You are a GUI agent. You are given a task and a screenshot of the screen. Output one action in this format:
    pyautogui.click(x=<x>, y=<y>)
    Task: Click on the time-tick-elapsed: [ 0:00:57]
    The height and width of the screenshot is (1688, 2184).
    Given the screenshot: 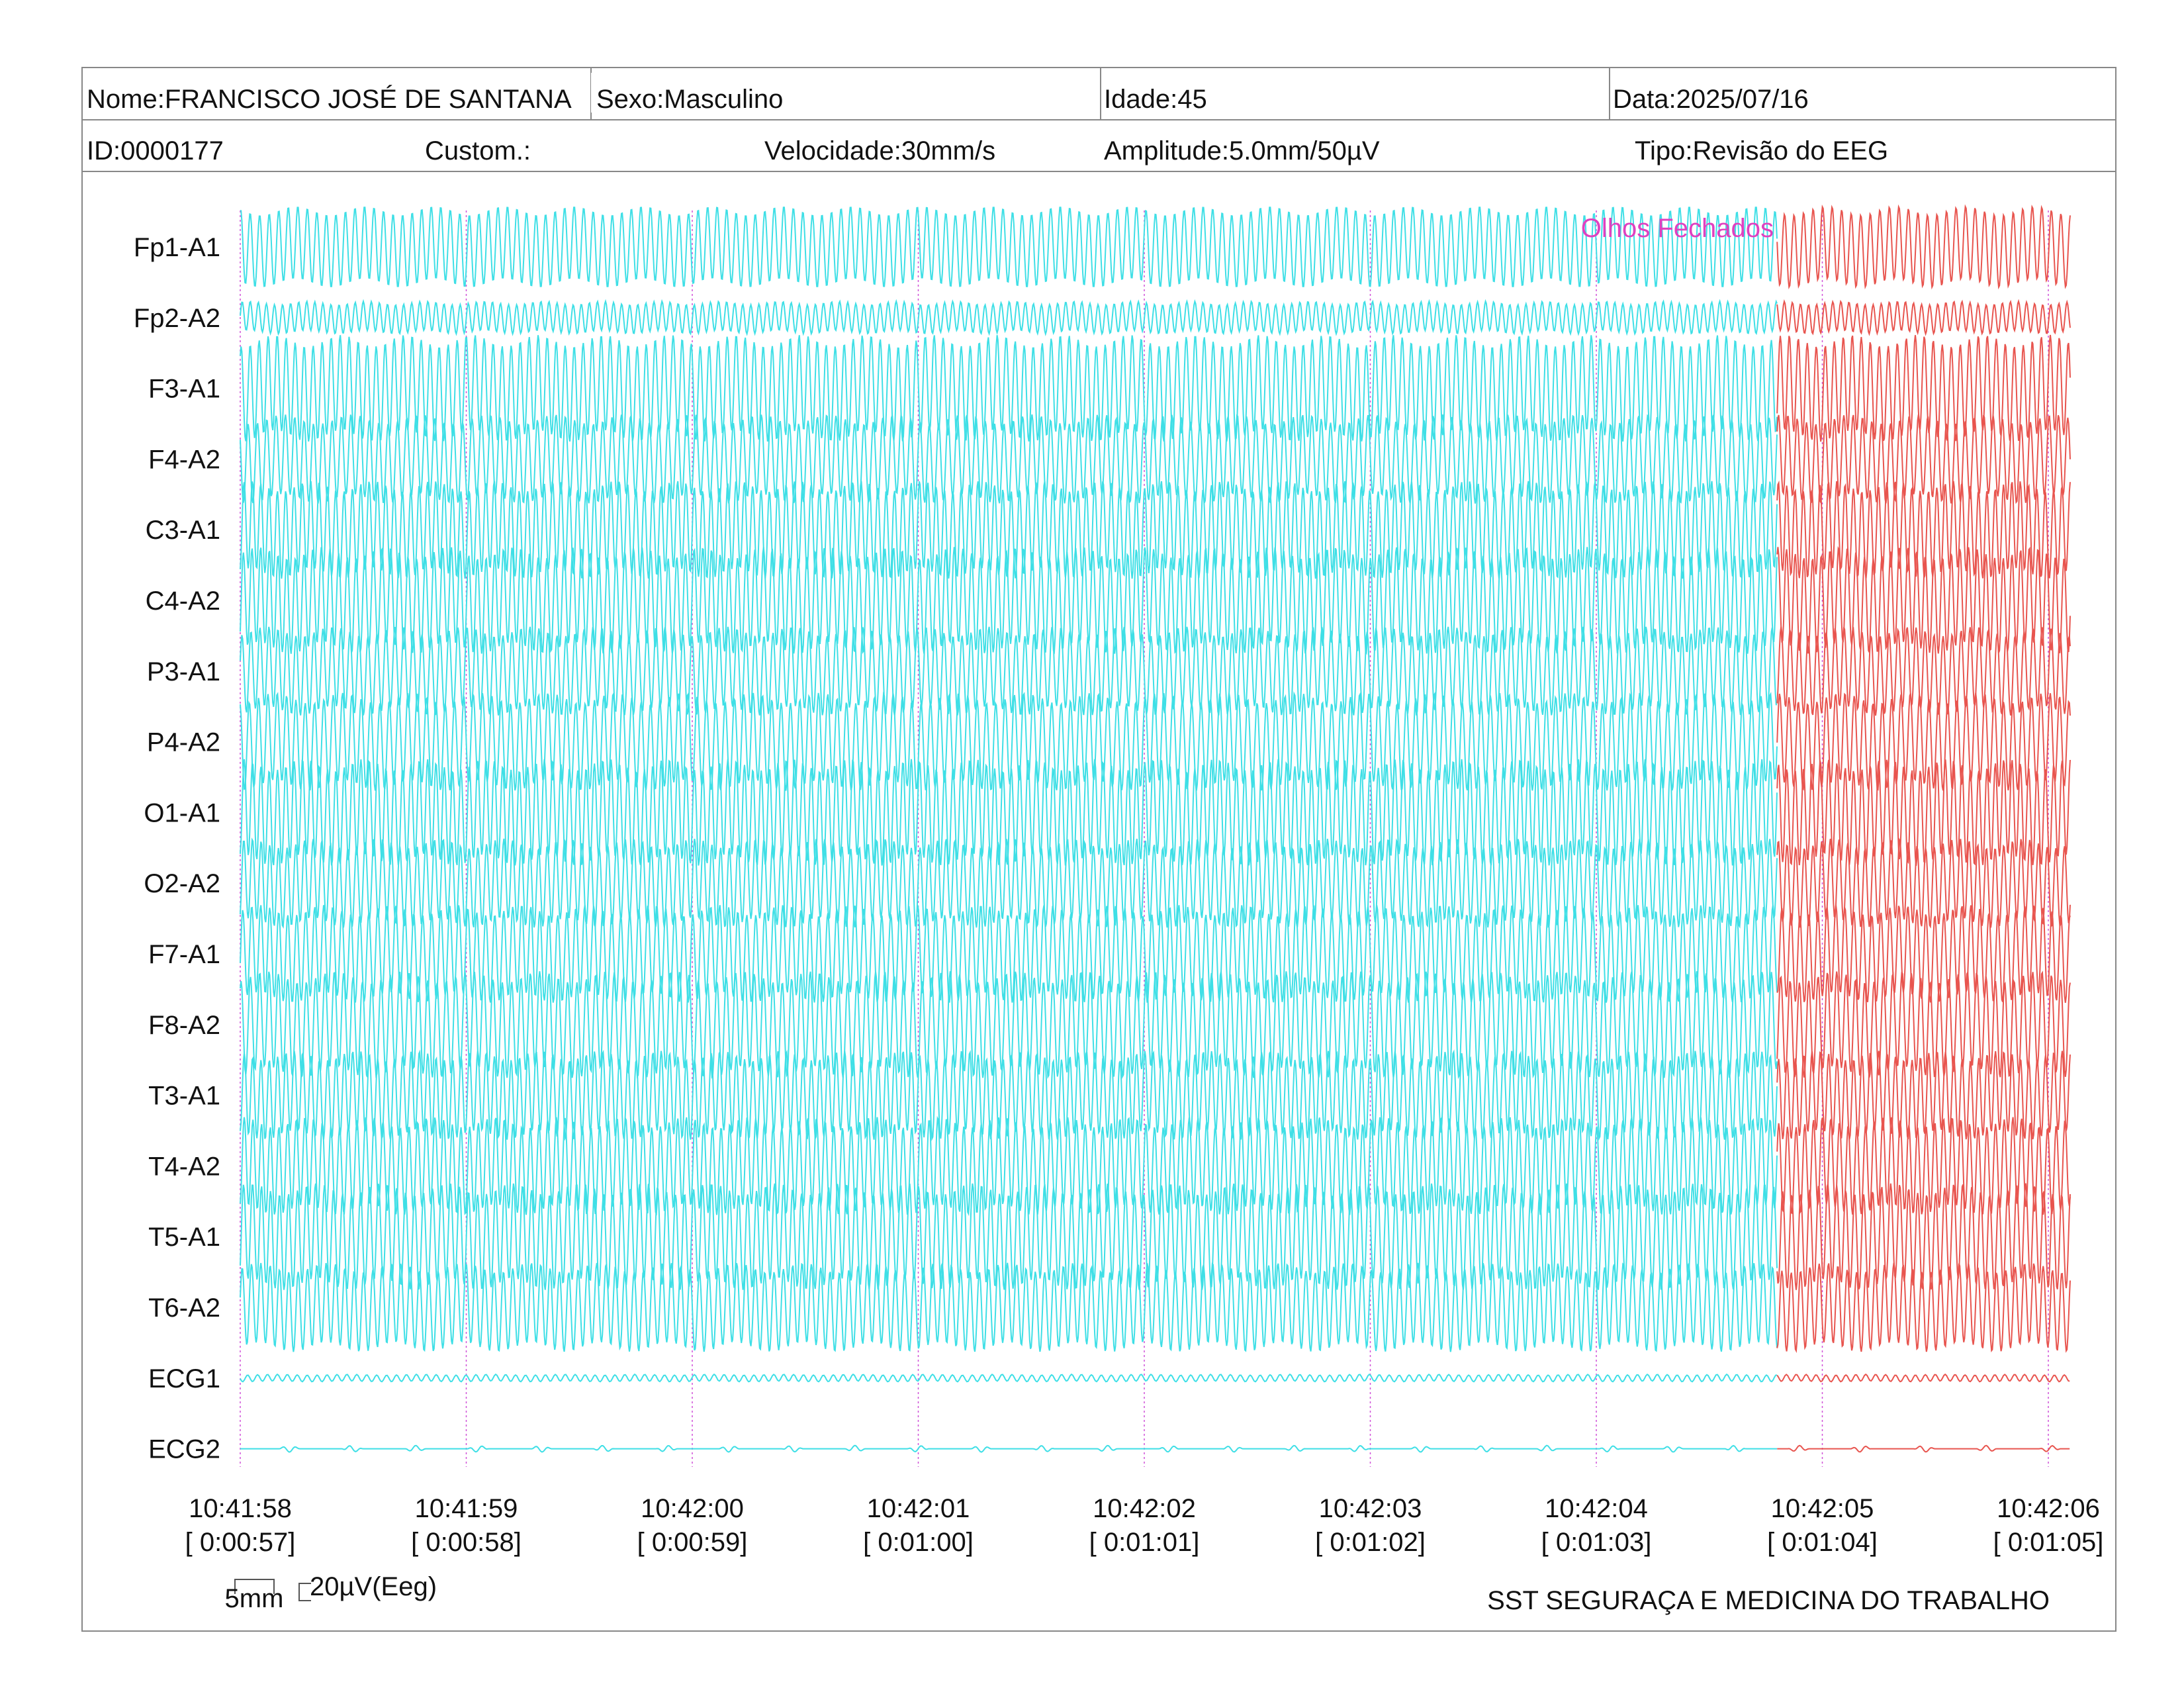 What is the action you would take?
    pyautogui.click(x=240, y=1542)
    